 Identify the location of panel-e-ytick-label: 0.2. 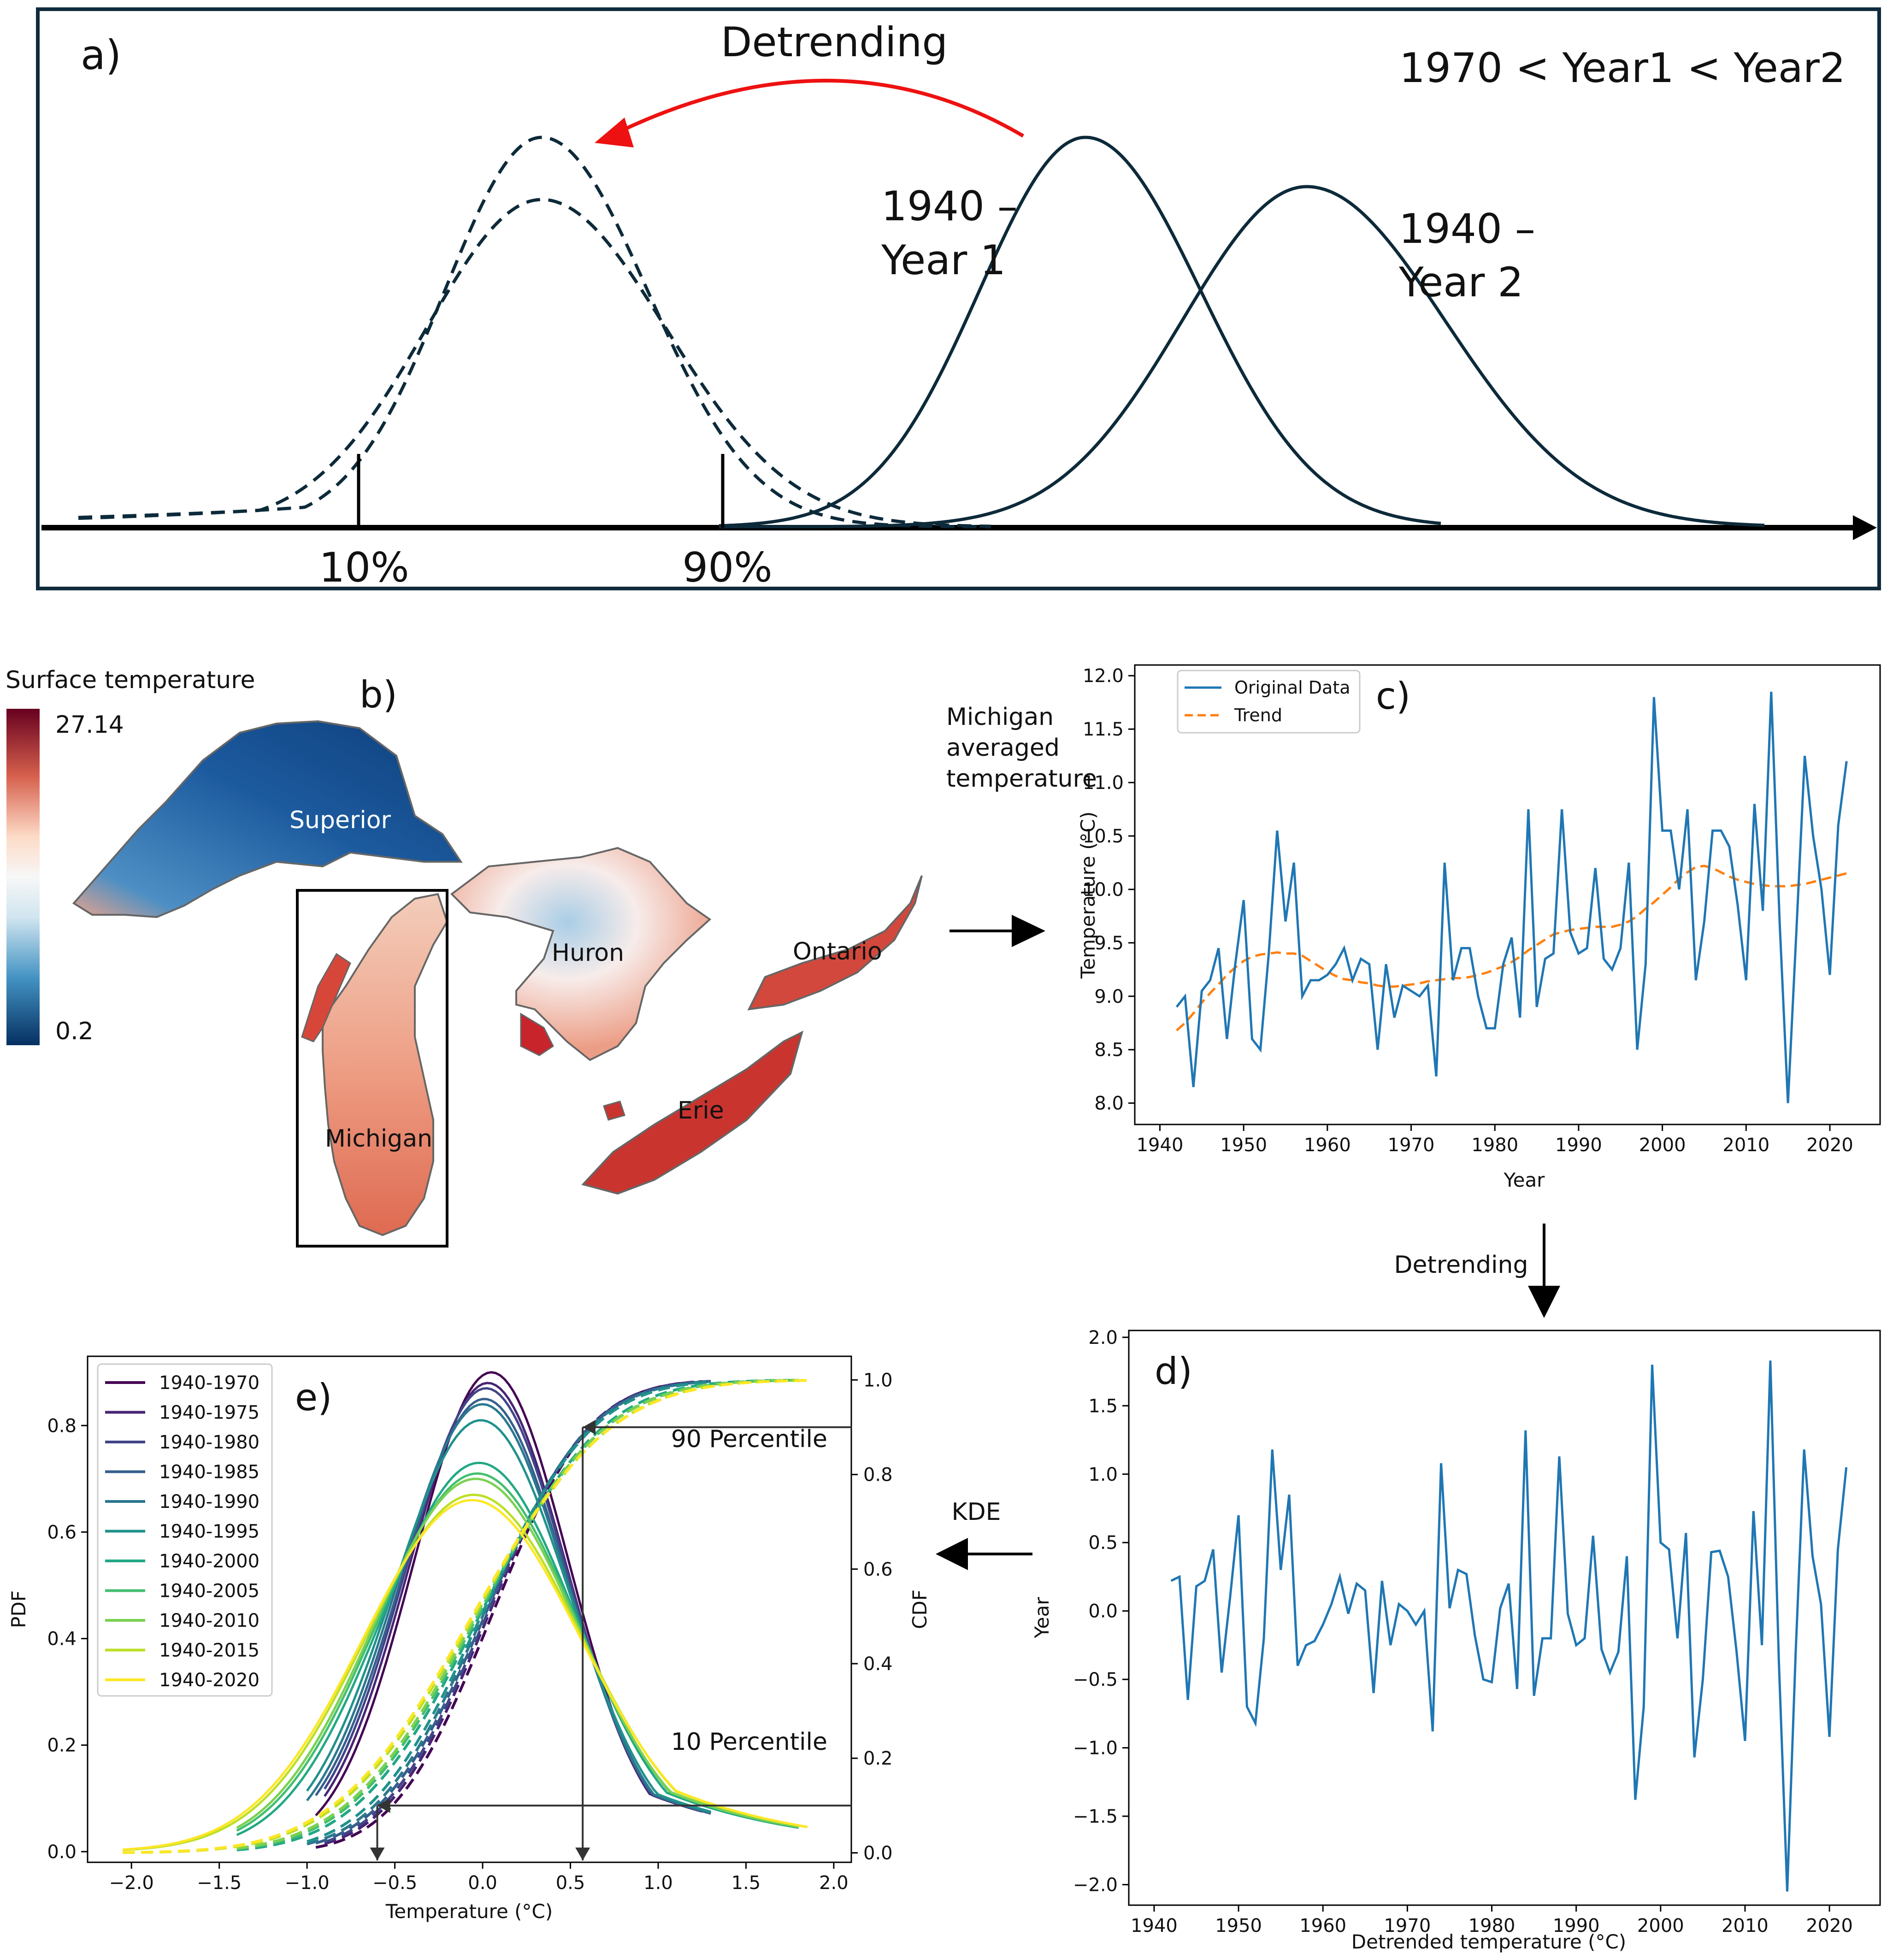
(62, 1746).